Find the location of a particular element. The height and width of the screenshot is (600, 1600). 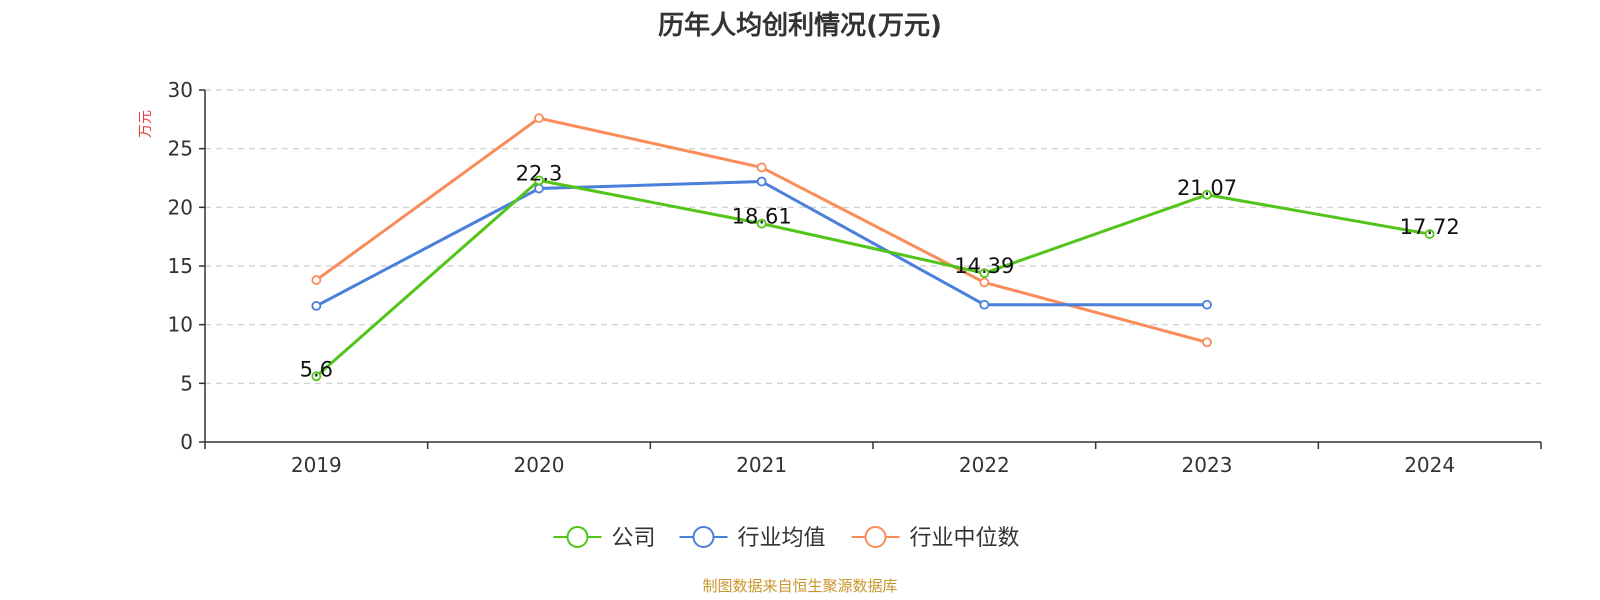

x-tick-label: 2020 is located at coordinates (539, 465).